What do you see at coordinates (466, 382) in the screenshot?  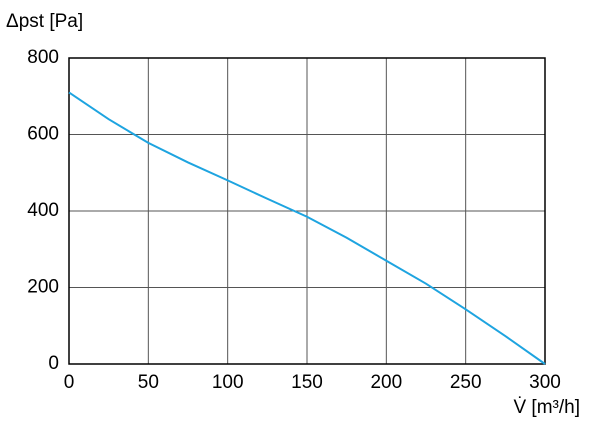 I see `x-tick-label: 250` at bounding box center [466, 382].